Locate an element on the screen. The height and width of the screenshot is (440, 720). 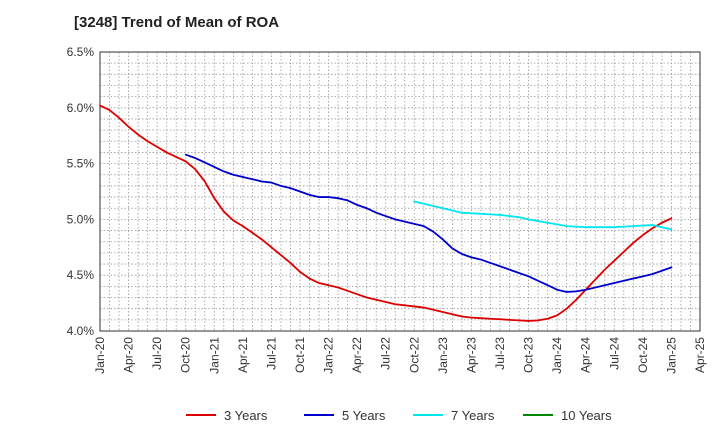
x-tick-label: Jan-25 is located at coordinates (671, 355).